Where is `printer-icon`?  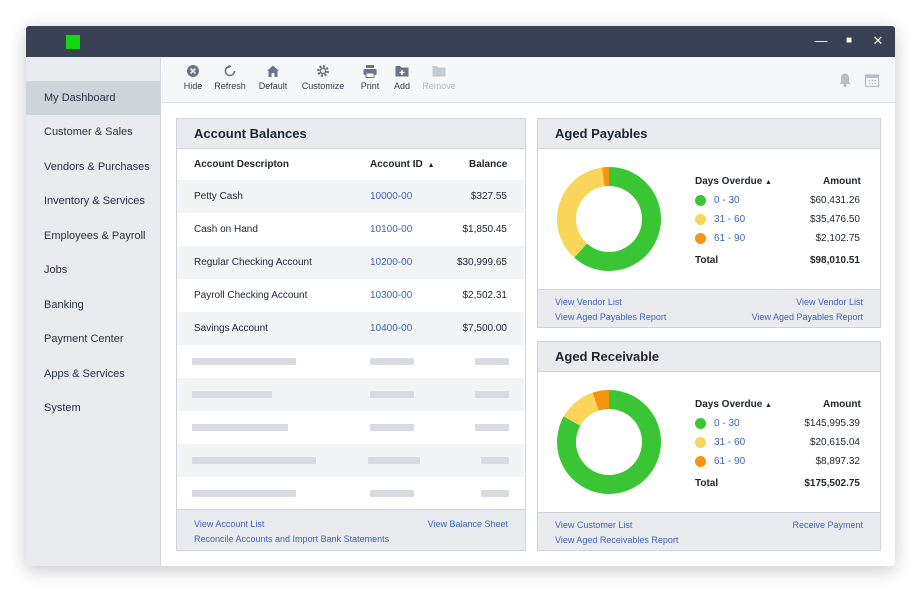
printer-icon is located at coordinates (370, 71).